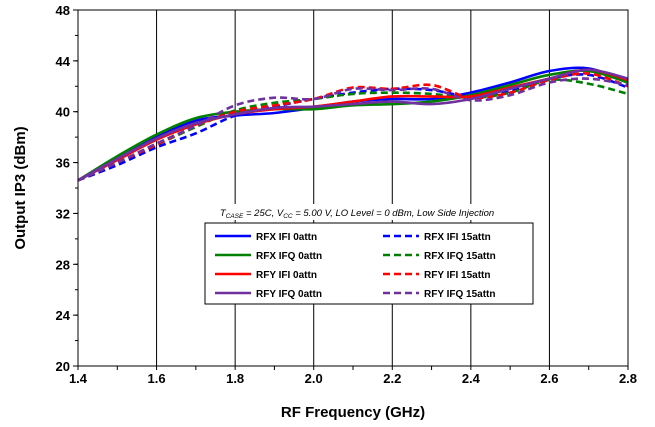  I want to click on legend-label-1: RFX IFI 15attn, so click(457, 237).